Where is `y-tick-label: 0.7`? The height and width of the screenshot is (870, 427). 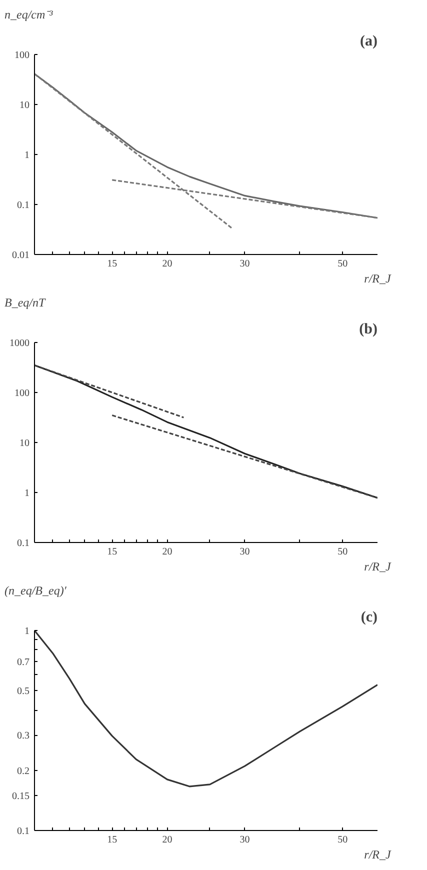 y-tick-label: 0.7 is located at coordinates (23, 662).